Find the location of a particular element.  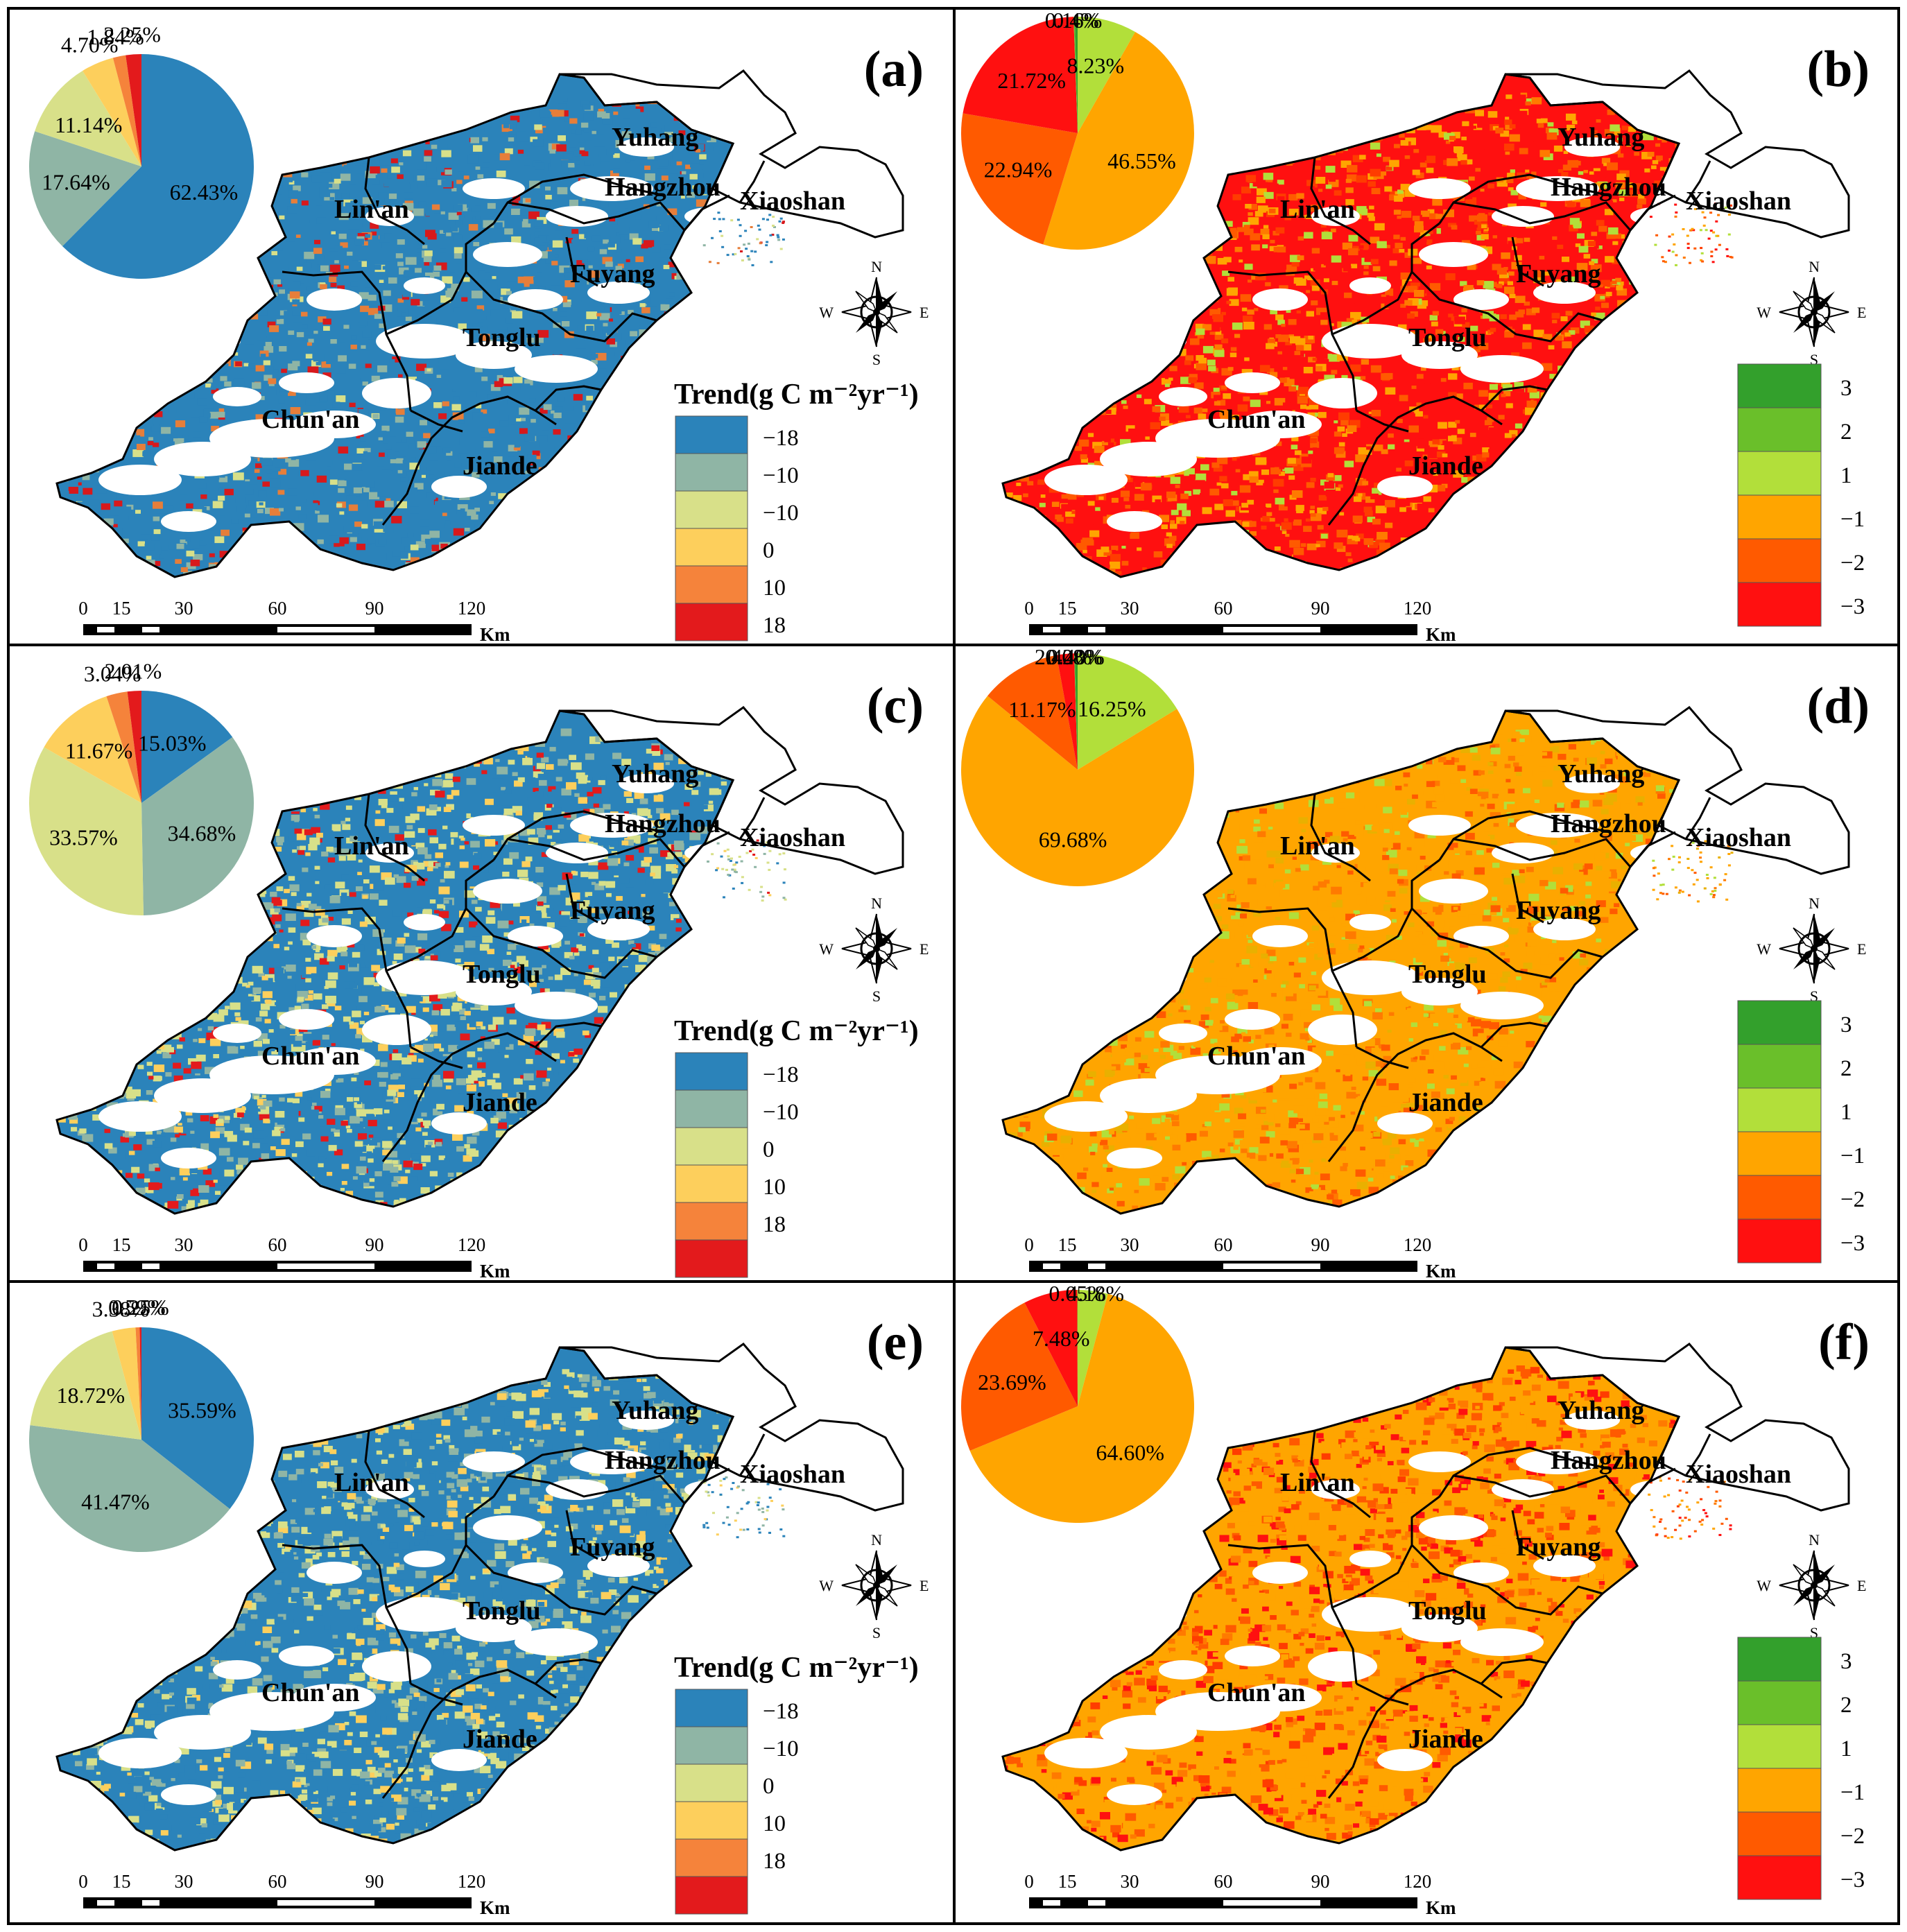

pie-label: 69.68% is located at coordinates (1073, 839).